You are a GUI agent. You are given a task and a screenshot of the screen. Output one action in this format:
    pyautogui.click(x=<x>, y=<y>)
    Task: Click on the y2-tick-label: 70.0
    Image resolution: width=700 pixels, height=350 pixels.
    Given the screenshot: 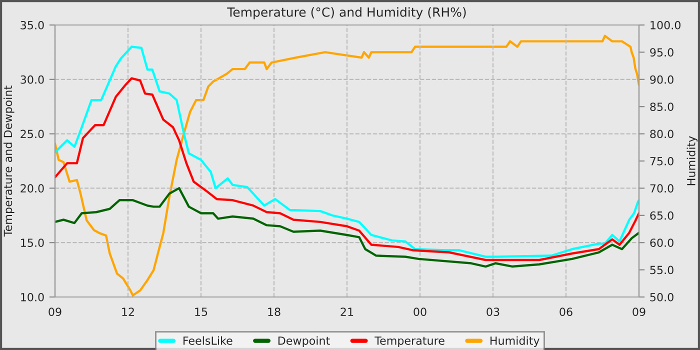 What is the action you would take?
    pyautogui.click(x=662, y=188)
    